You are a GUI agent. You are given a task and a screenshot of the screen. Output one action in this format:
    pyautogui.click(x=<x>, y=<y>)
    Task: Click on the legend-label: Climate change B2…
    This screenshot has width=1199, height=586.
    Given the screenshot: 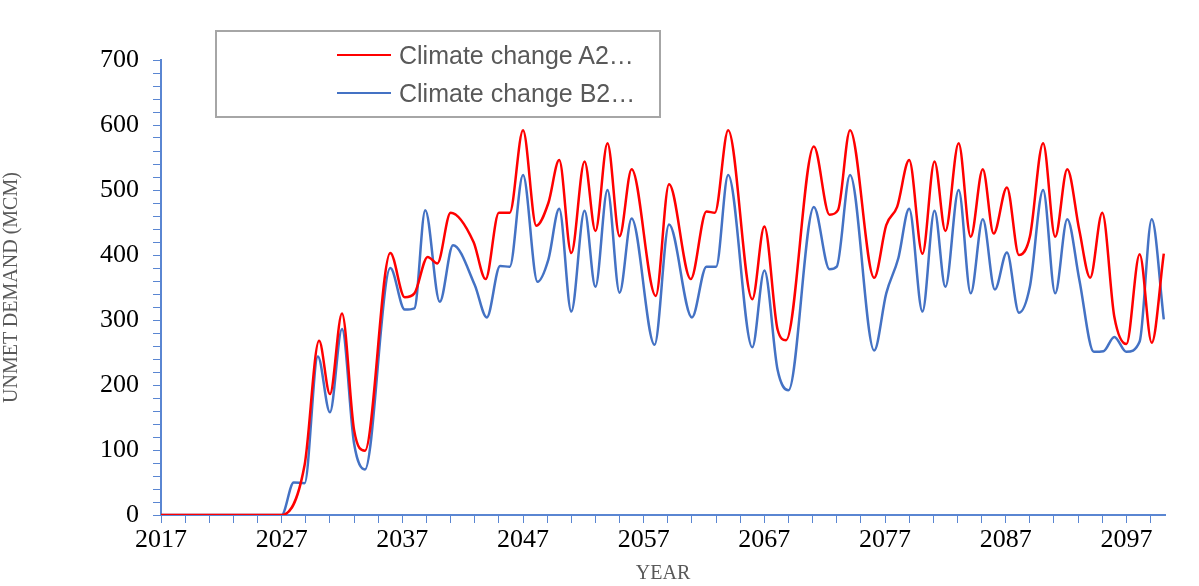 What is the action you would take?
    pyautogui.click(x=517, y=93)
    